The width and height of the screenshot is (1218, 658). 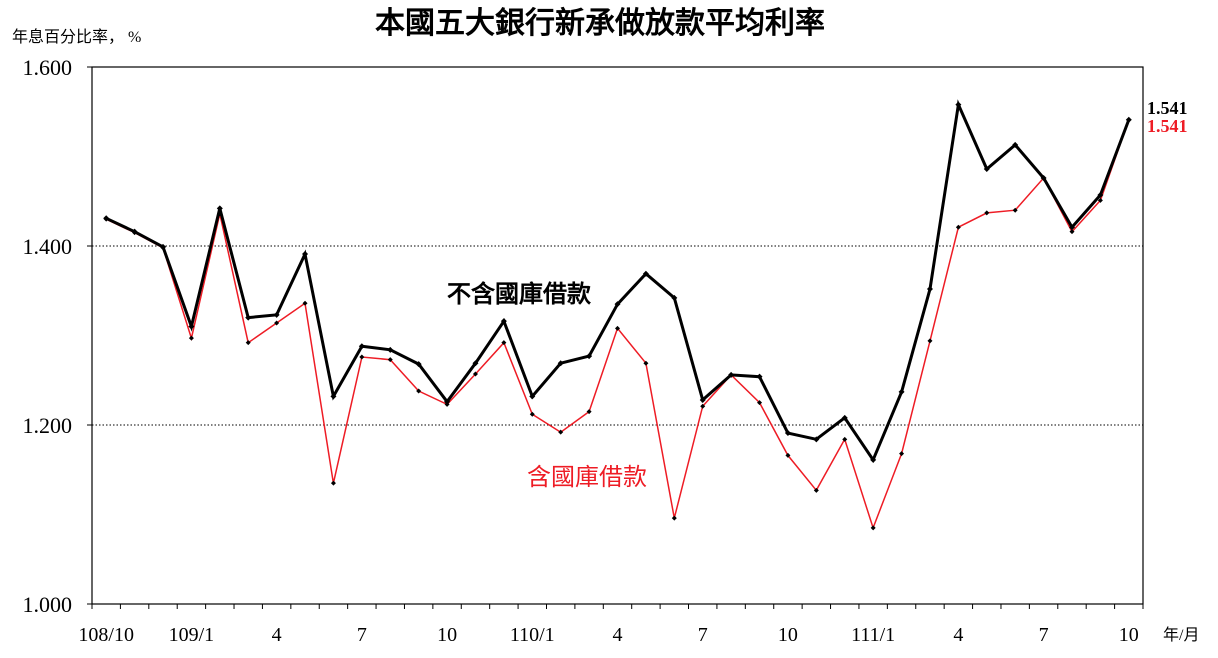 I want to click on x-tick-label: 111/1, so click(x=873, y=635).